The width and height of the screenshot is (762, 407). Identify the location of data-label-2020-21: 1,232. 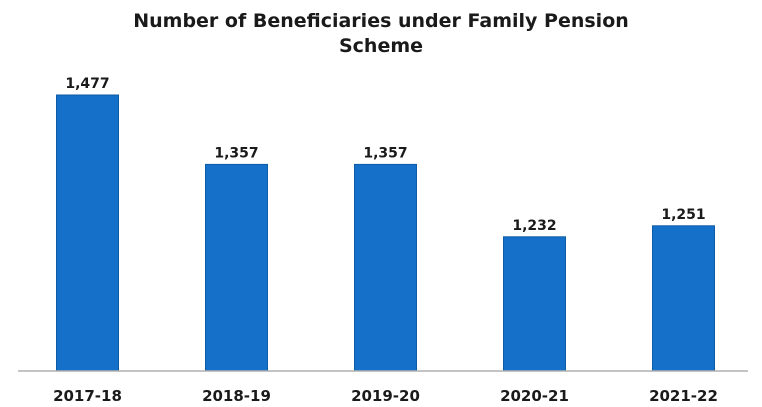
(534, 226).